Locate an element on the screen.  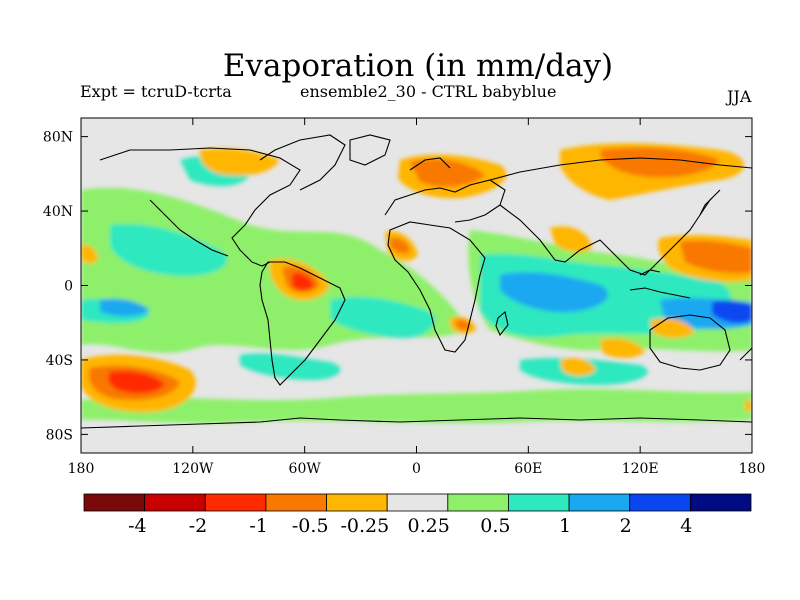
x-tick-label: 60E is located at coordinates (528, 469).